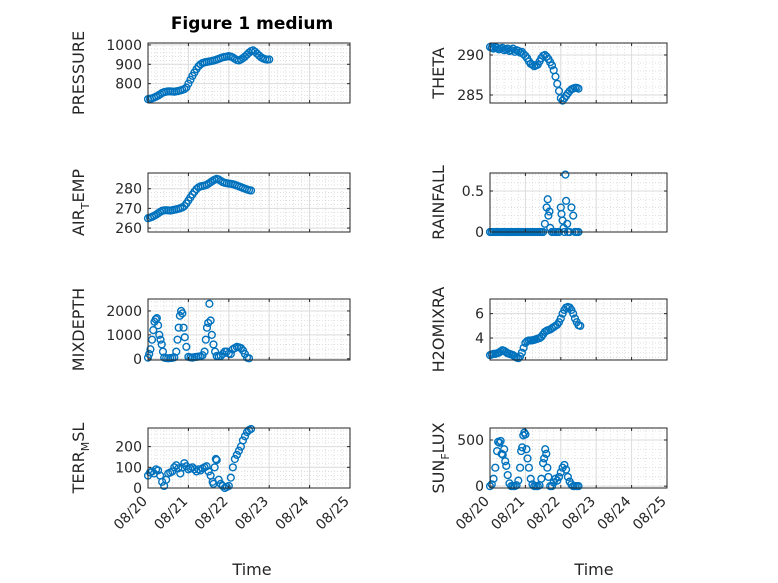 The height and width of the screenshot is (583, 778). Describe the element at coordinates (593, 569) in the screenshot. I see `x-axis-label-right: Time` at that location.